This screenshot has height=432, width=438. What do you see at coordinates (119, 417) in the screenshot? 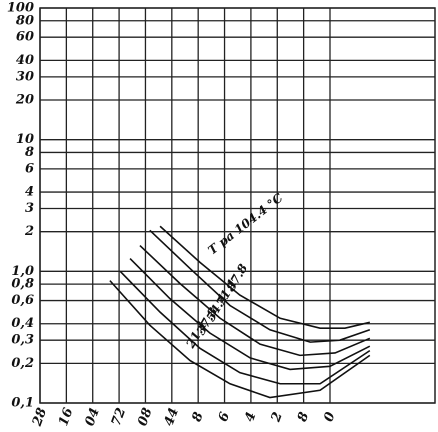
I see `x-tick-label: 72` at bounding box center [119, 417].